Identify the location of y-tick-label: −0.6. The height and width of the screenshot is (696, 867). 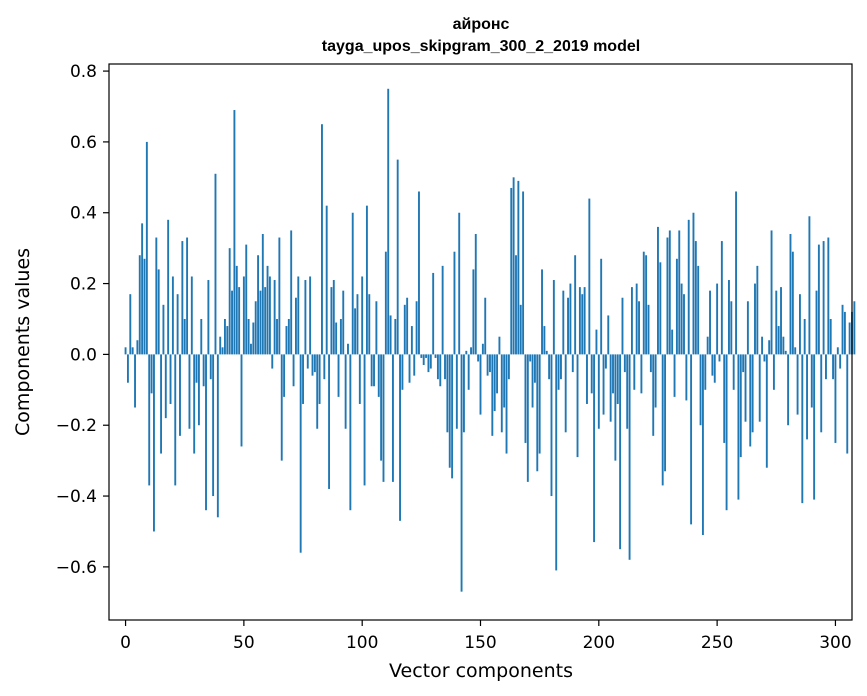
(76, 568).